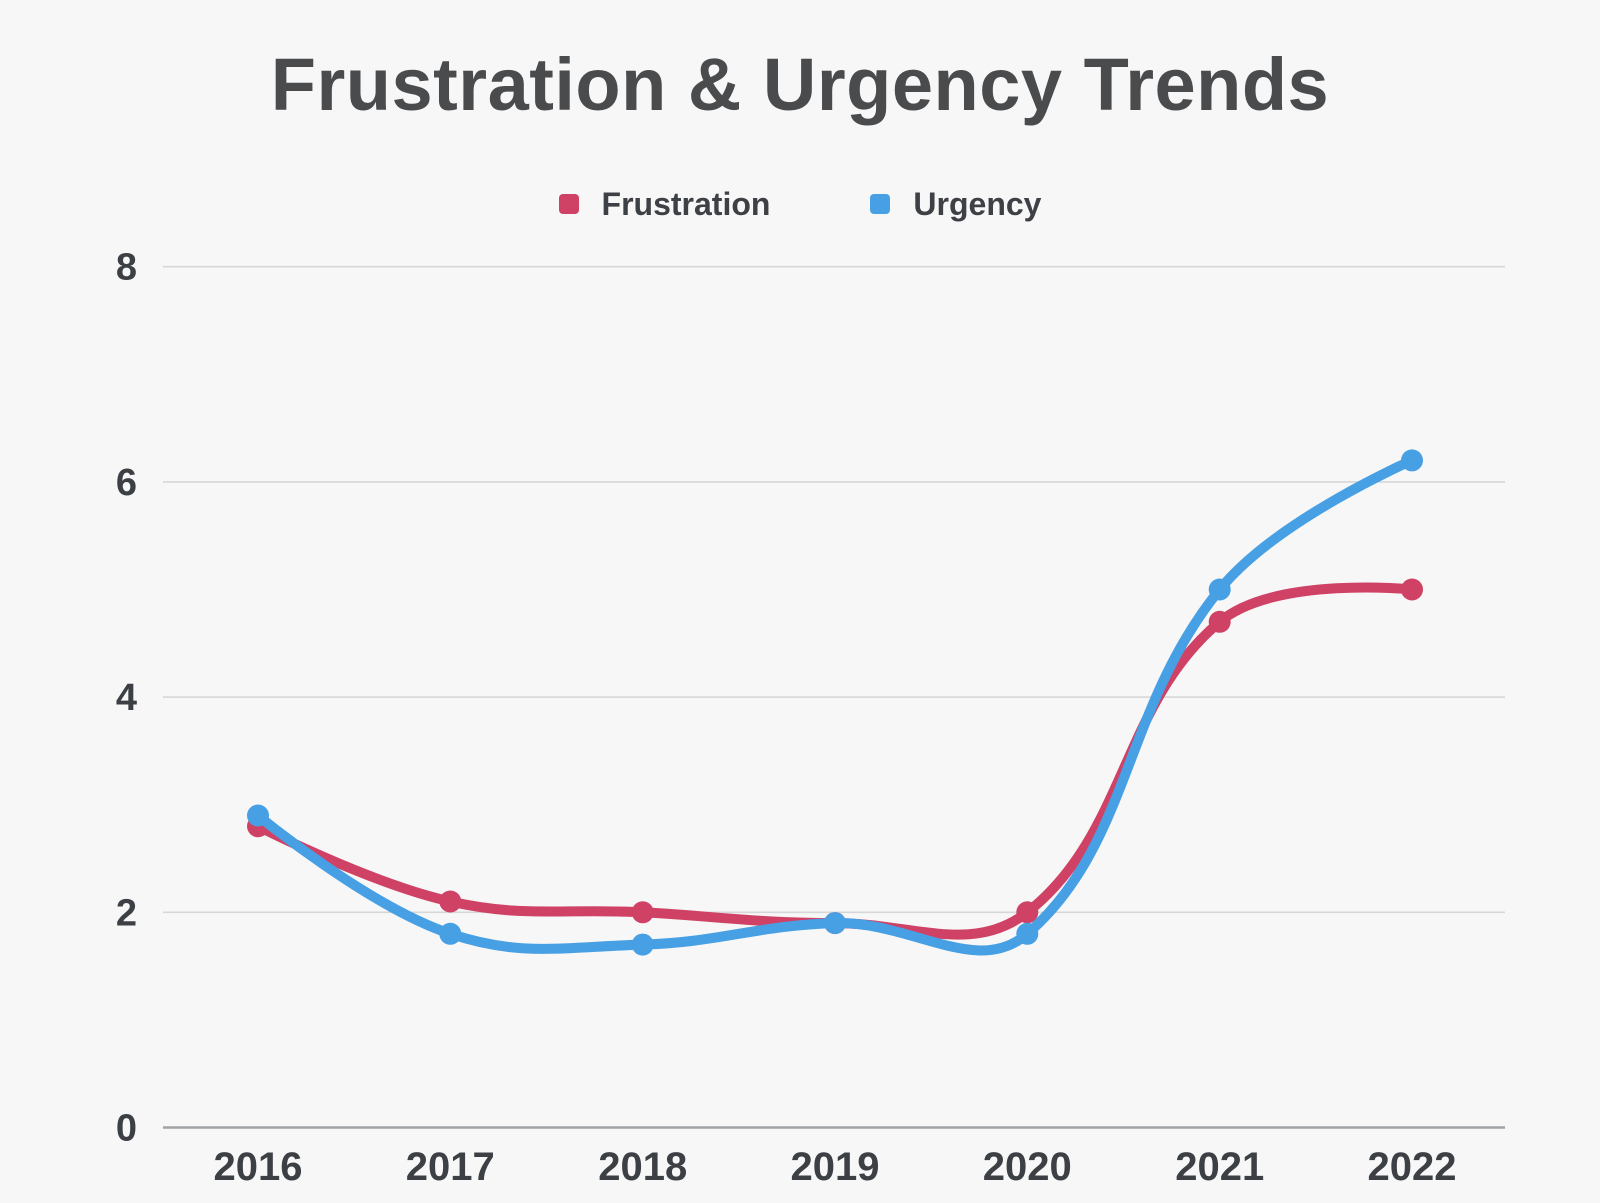  I want to click on data-point-frustration-2018, so click(642, 912).